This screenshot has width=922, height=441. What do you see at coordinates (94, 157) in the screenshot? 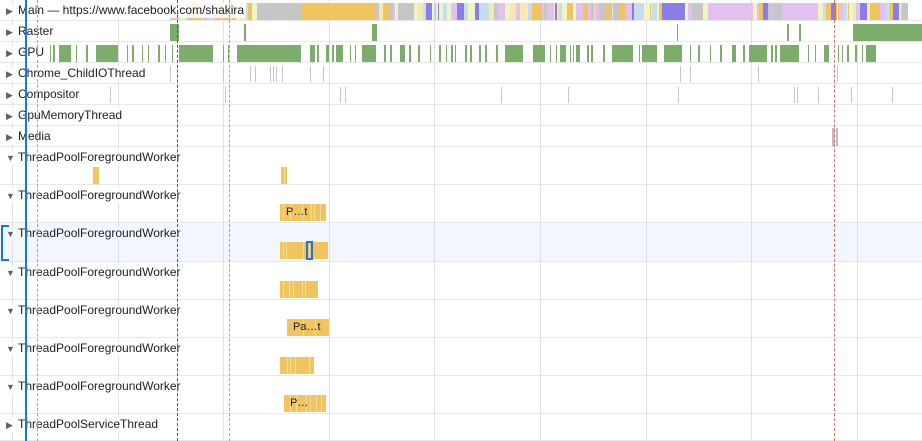
I see `track-header: ▼ ThreadPoolForegroundWorker` at bounding box center [94, 157].